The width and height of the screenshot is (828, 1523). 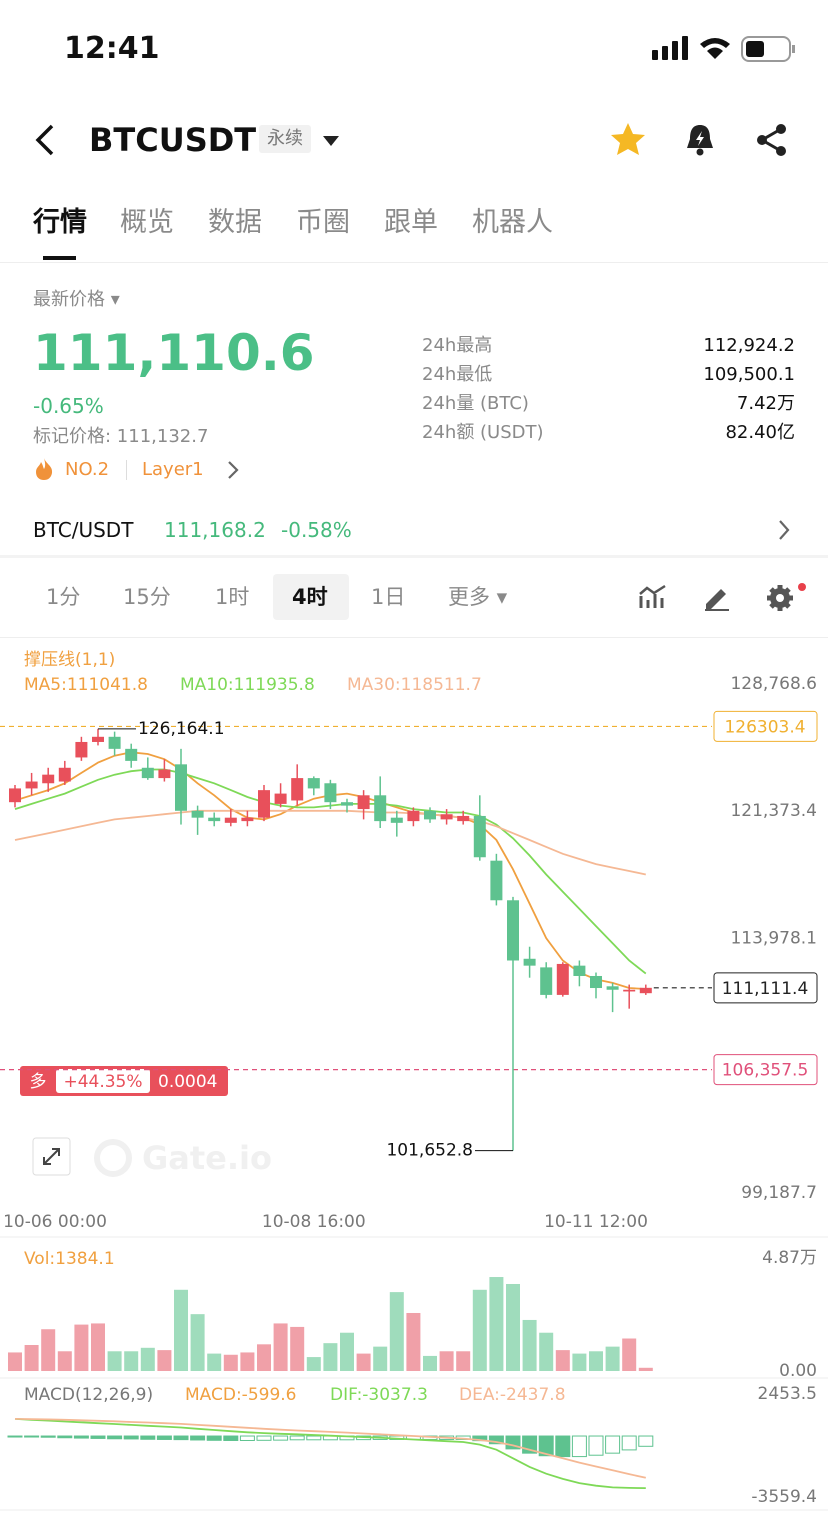 What do you see at coordinates (45, 140) in the screenshot?
I see `back-button` at bounding box center [45, 140].